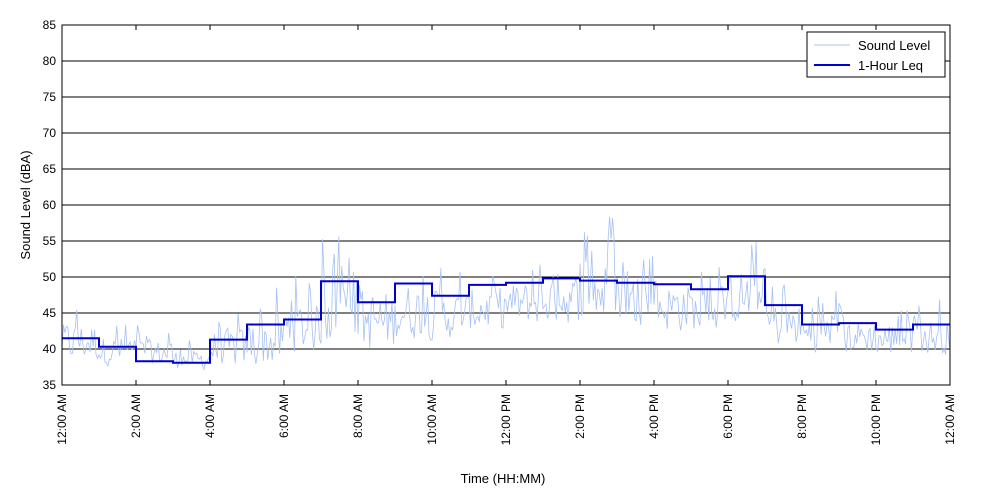  What do you see at coordinates (50, 133) in the screenshot?
I see `y-tick-label: 70` at bounding box center [50, 133].